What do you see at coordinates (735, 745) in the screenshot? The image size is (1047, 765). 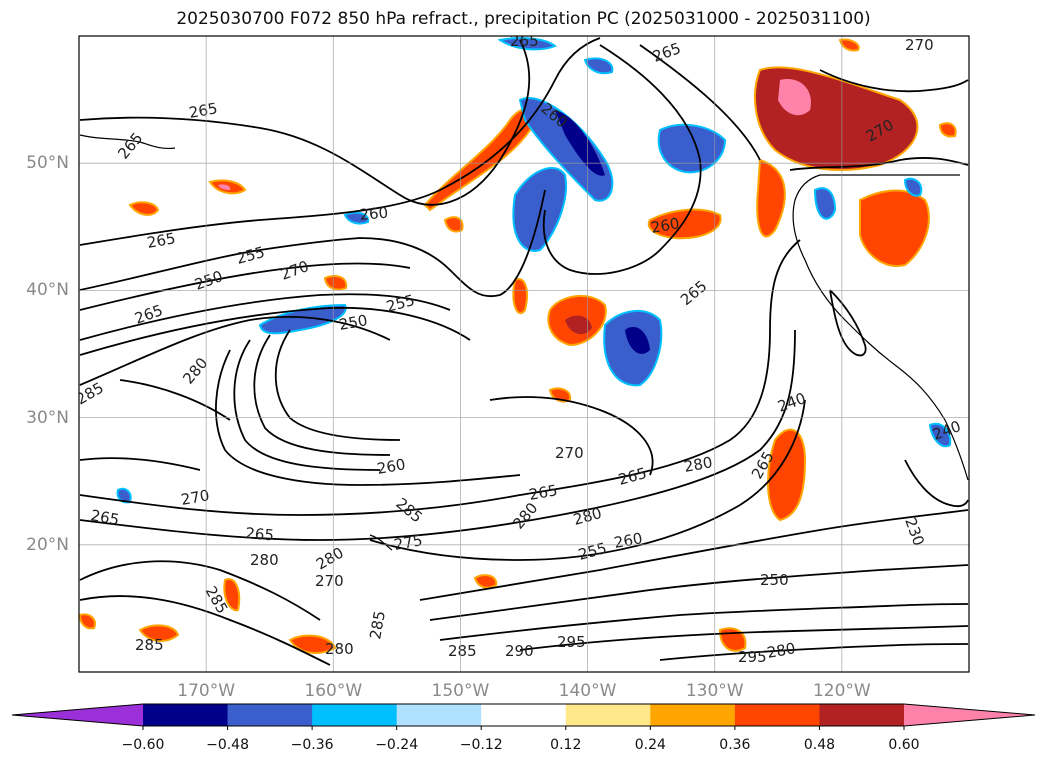 I see `colorbar-tick-label: 0.36` at bounding box center [735, 745].